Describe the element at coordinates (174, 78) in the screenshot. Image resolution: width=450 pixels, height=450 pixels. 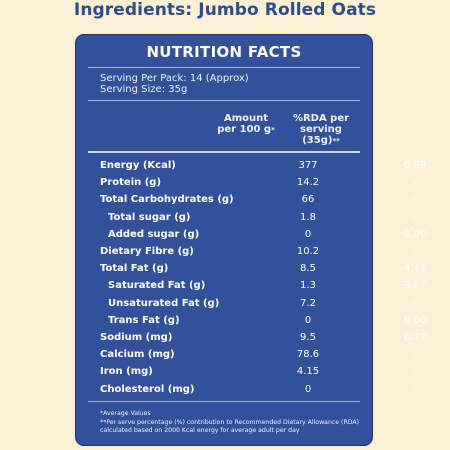
I see `serving-per-pack: Serving Per Pack: 14 (Approx)` at that location.